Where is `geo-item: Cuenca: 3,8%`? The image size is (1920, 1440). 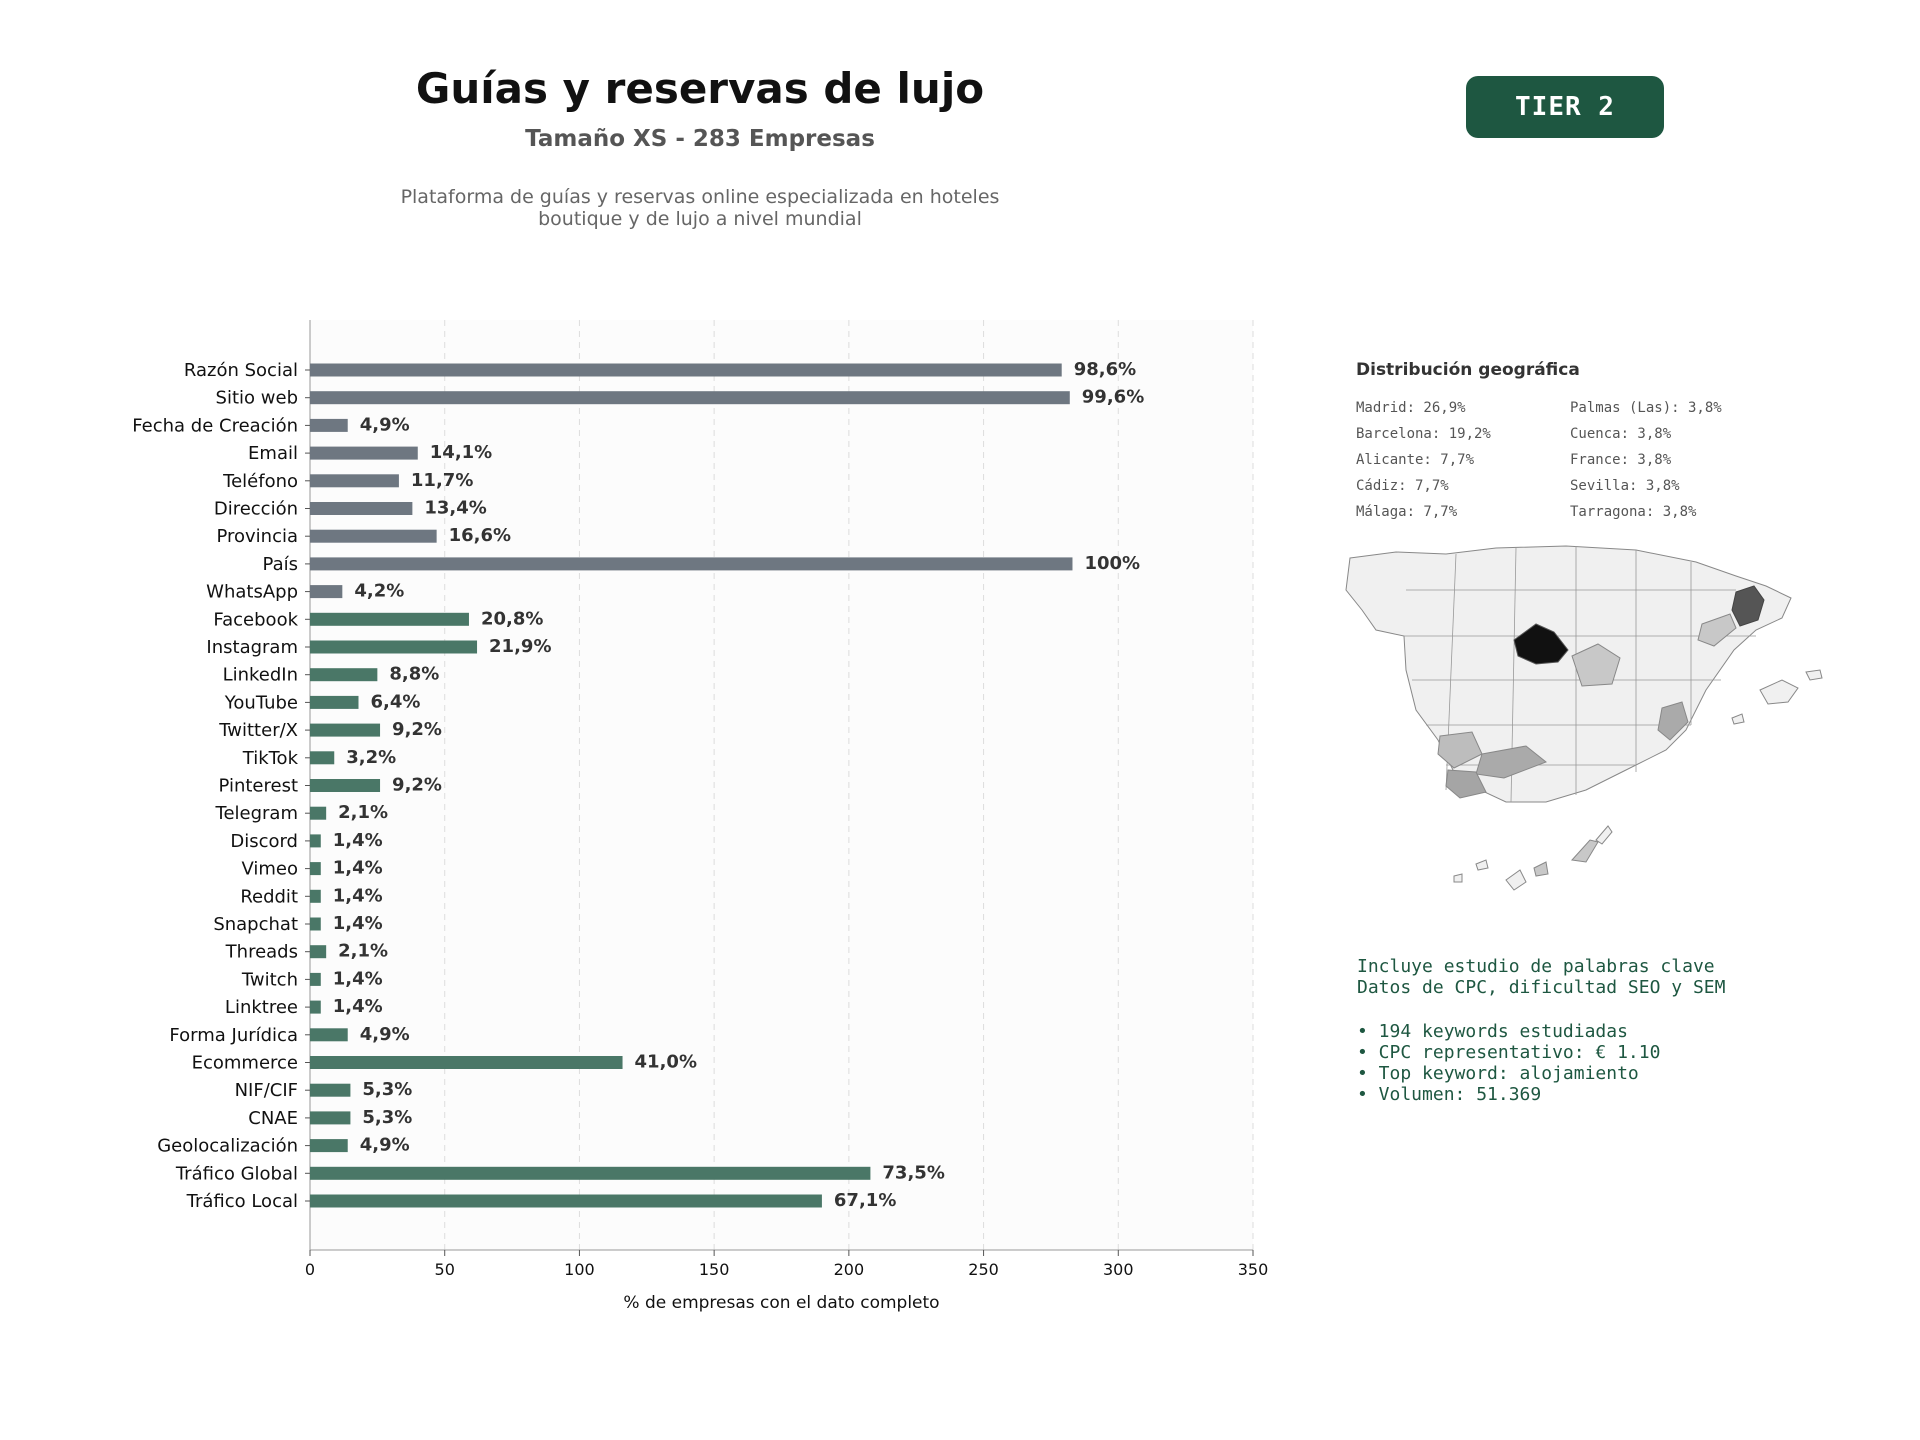
geo-item: Cuenca: 3,8% is located at coordinates (1621, 434).